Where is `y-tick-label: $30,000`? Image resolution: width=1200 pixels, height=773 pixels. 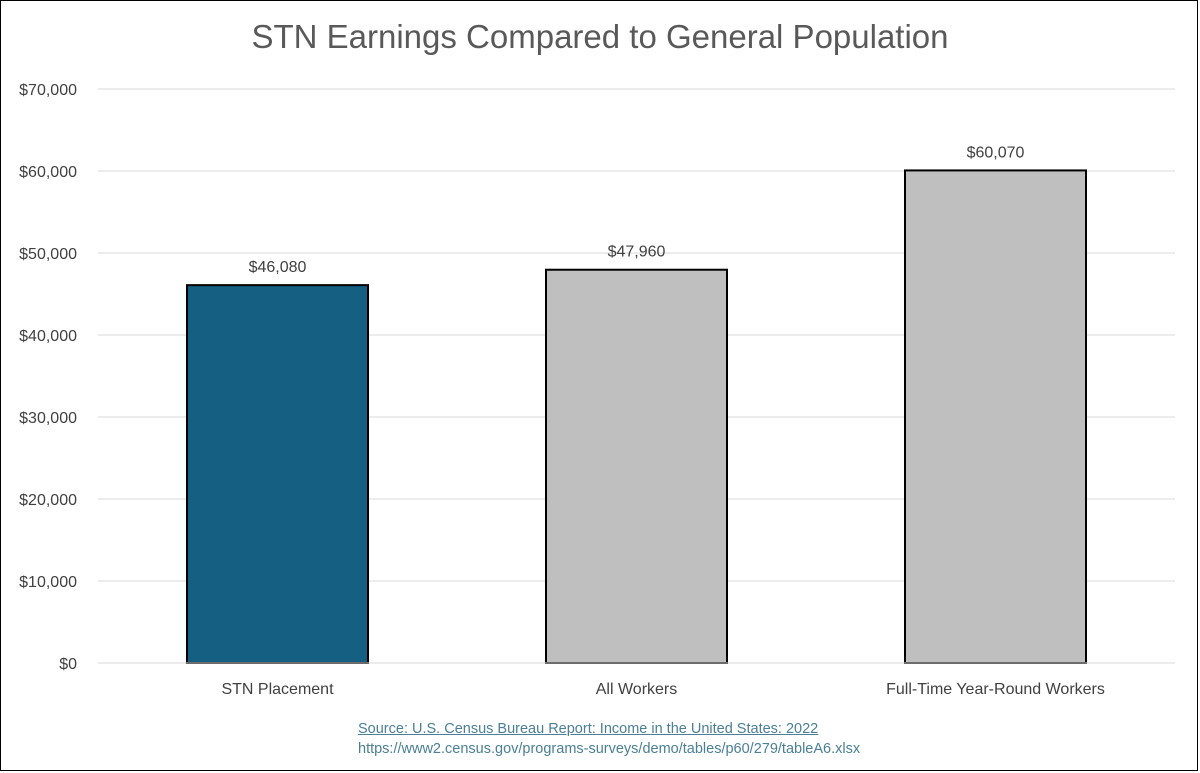
y-tick-label: $30,000 is located at coordinates (48, 418).